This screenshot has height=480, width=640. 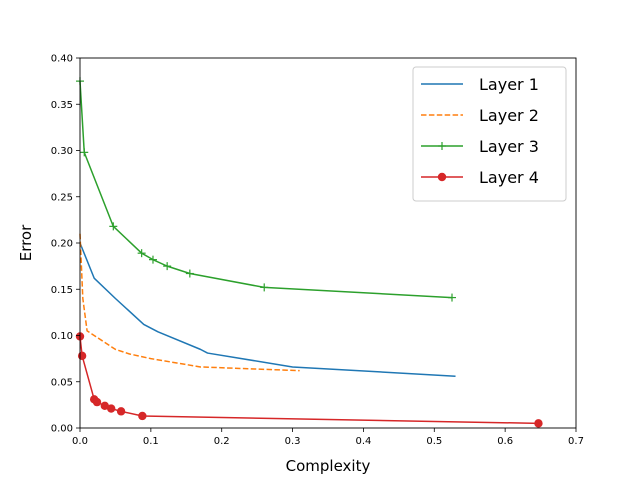 What do you see at coordinates (509, 146) in the screenshot?
I see `legend-label-3: Layer 3` at bounding box center [509, 146].